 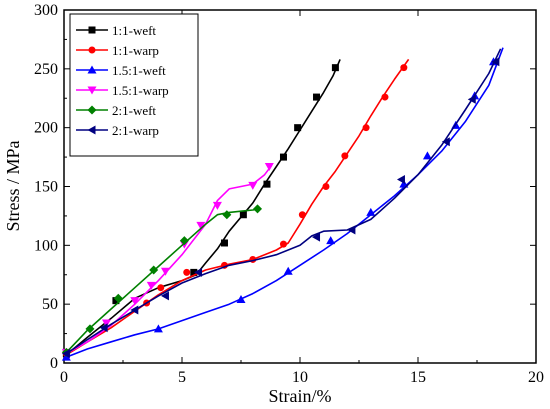 I want to click on legend-entry: 2:1-warp, so click(x=117, y=130).